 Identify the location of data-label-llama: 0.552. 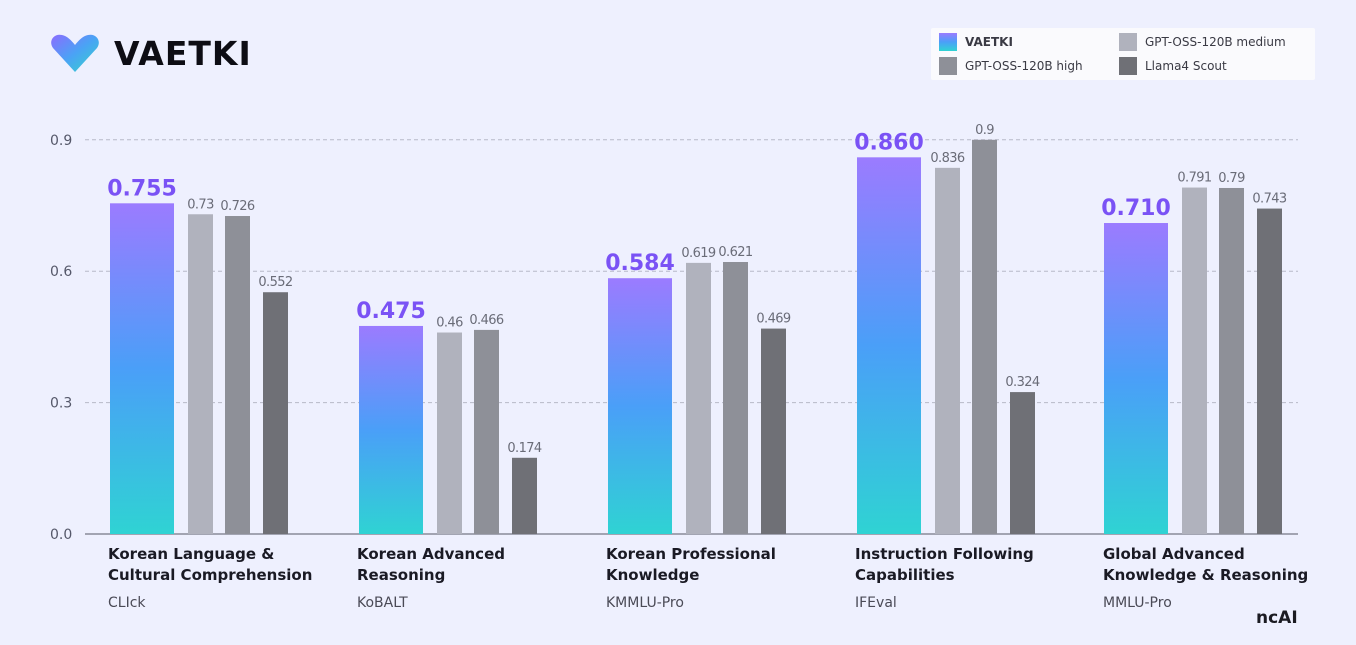
(275, 282).